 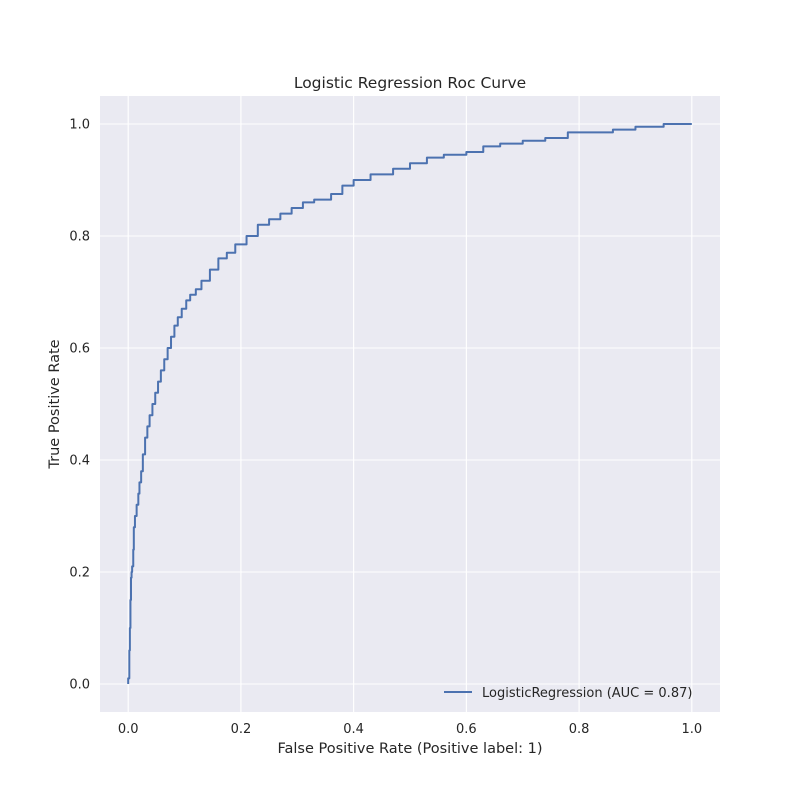 I want to click on x-tick-label-3: 0.6, so click(x=466, y=729).